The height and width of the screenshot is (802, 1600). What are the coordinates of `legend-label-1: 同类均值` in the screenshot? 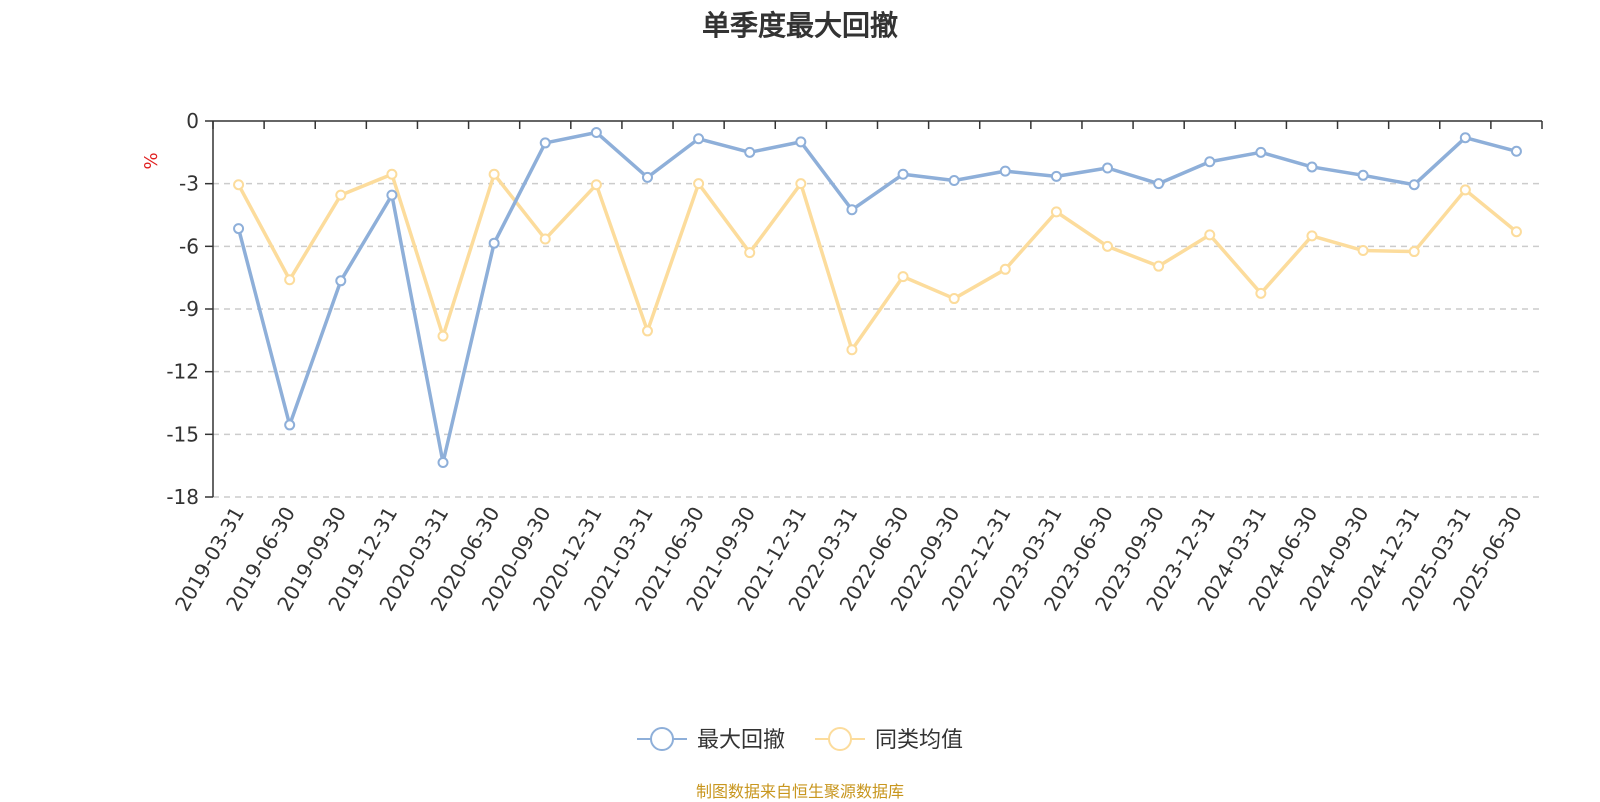 It's located at (919, 740).